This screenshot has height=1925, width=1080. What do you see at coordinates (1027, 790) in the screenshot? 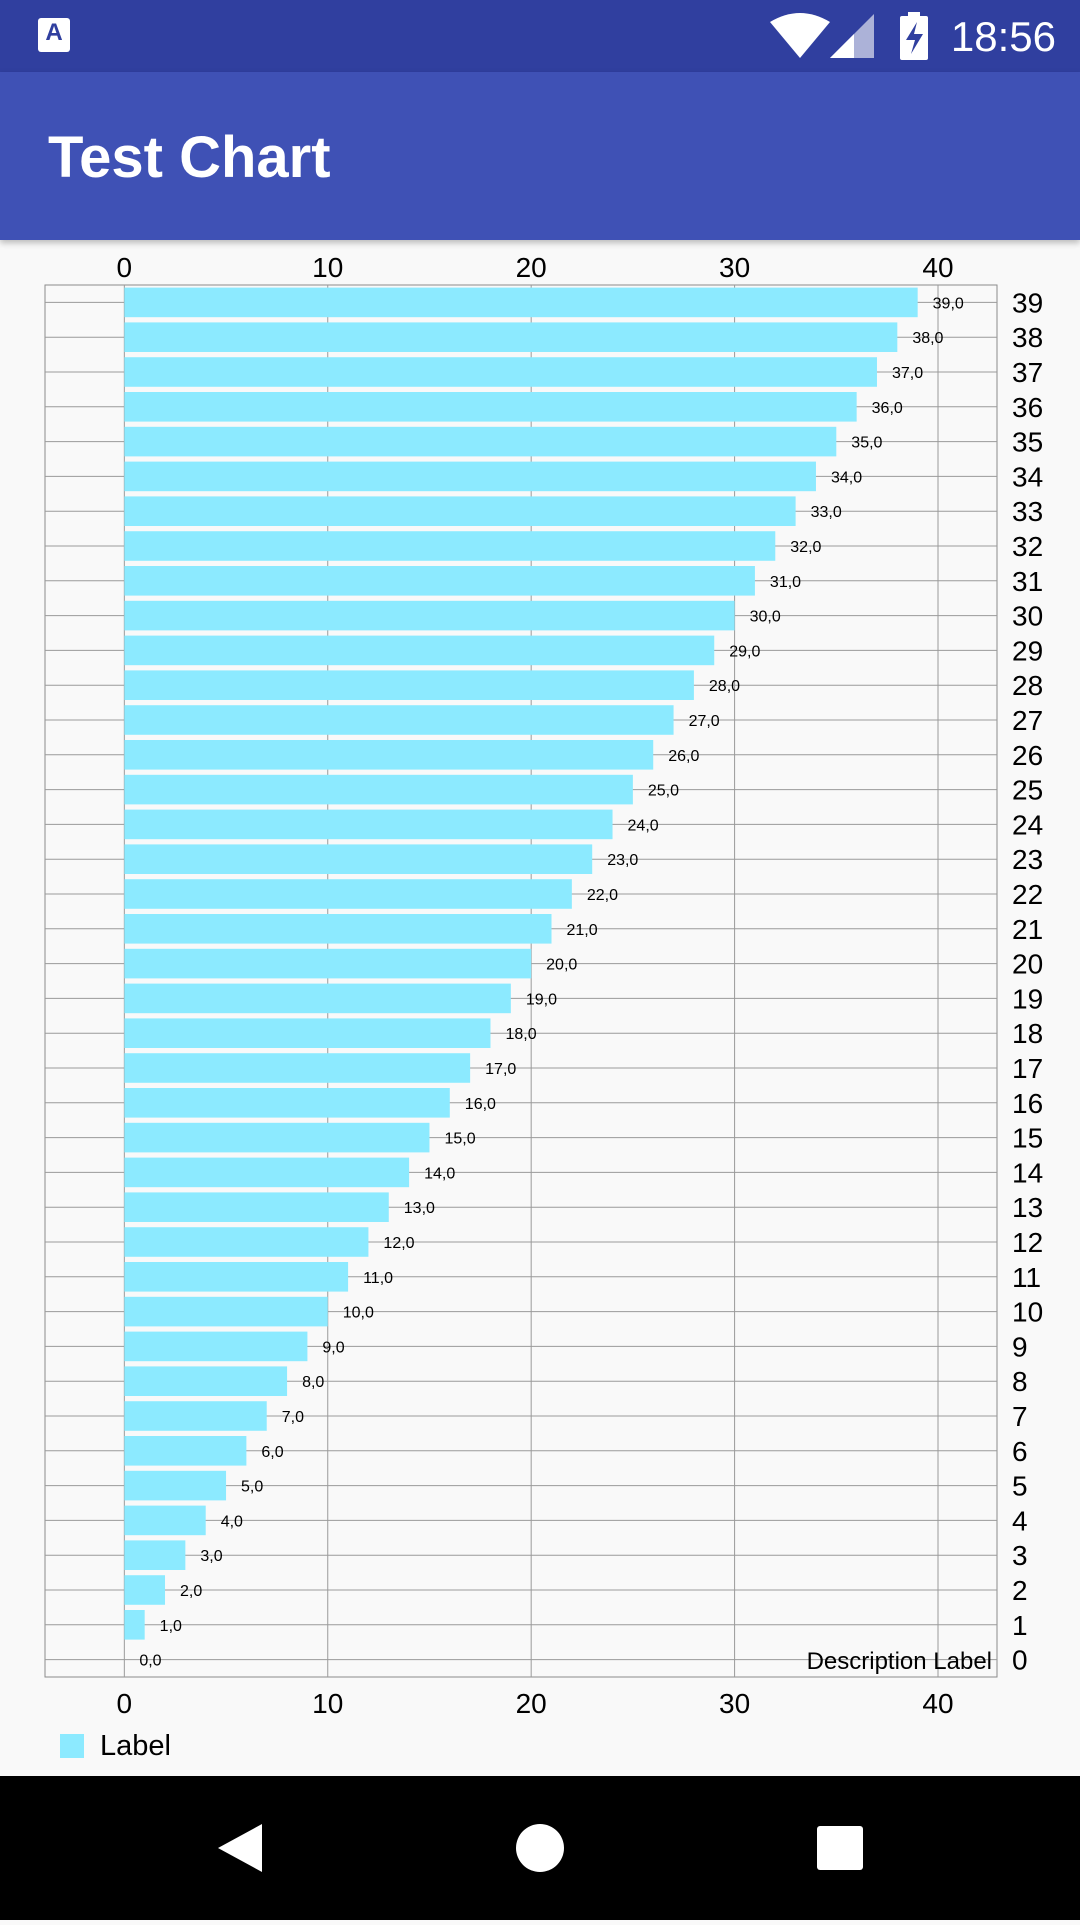
I see `y-tick-label: 25` at bounding box center [1027, 790].